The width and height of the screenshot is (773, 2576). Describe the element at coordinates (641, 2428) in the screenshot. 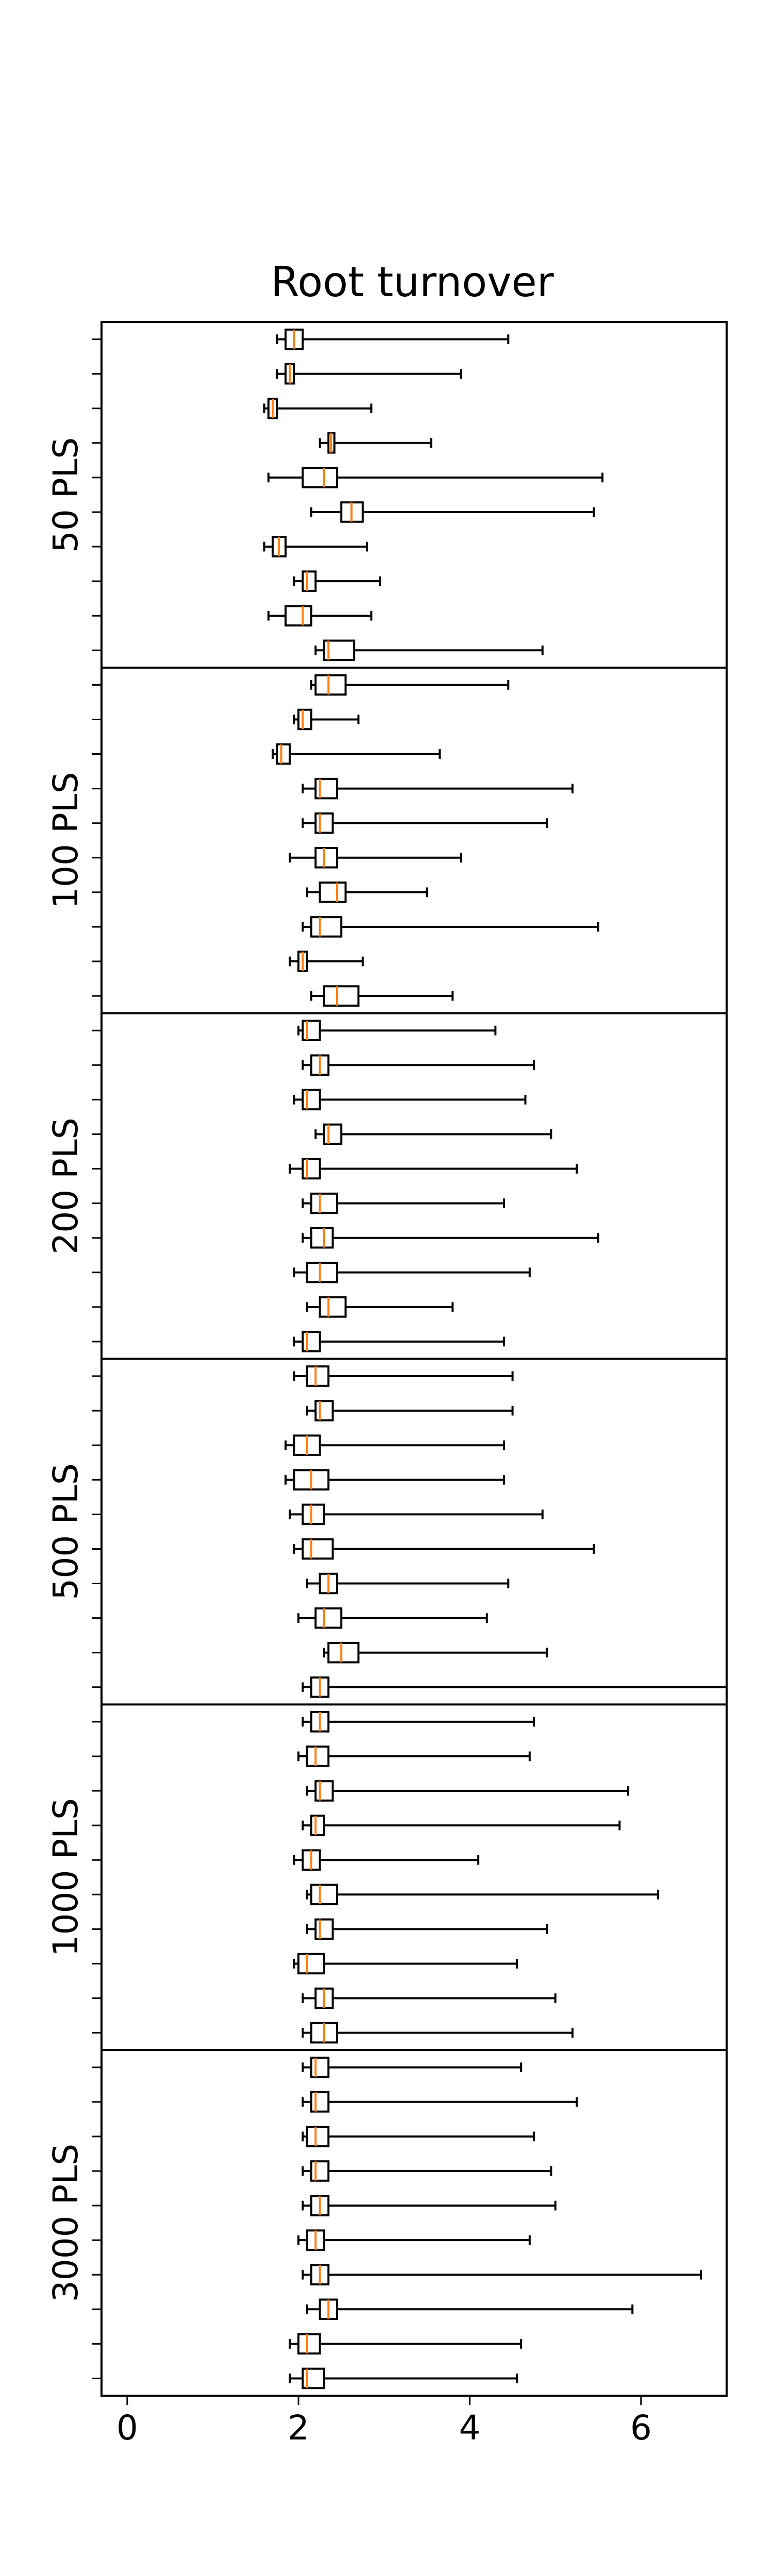

I see `x-tick-label: 6` at that location.